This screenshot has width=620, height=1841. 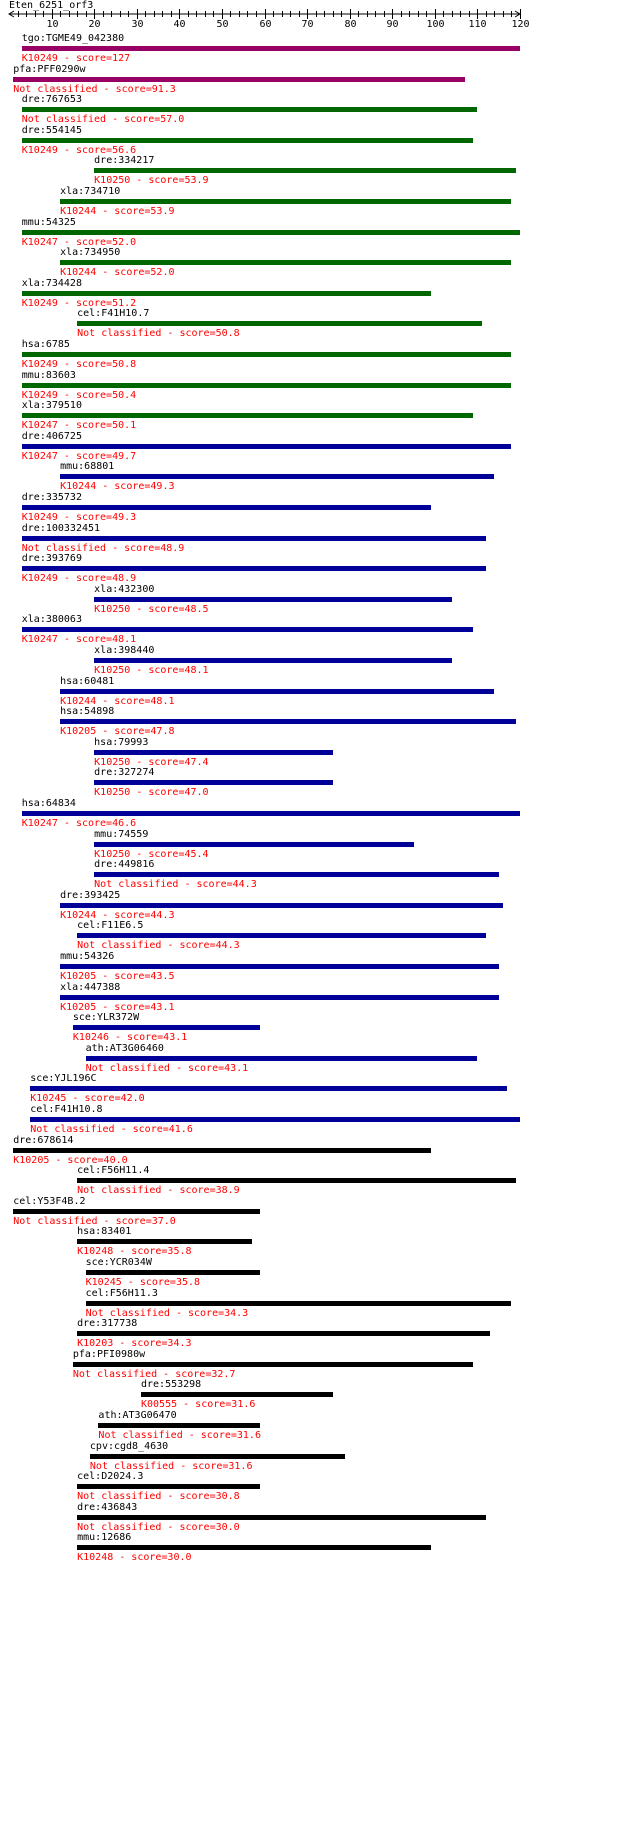 I want to click on hit-row: hsa:64834 K10247 - score=46.6, so click(x=310, y=816).